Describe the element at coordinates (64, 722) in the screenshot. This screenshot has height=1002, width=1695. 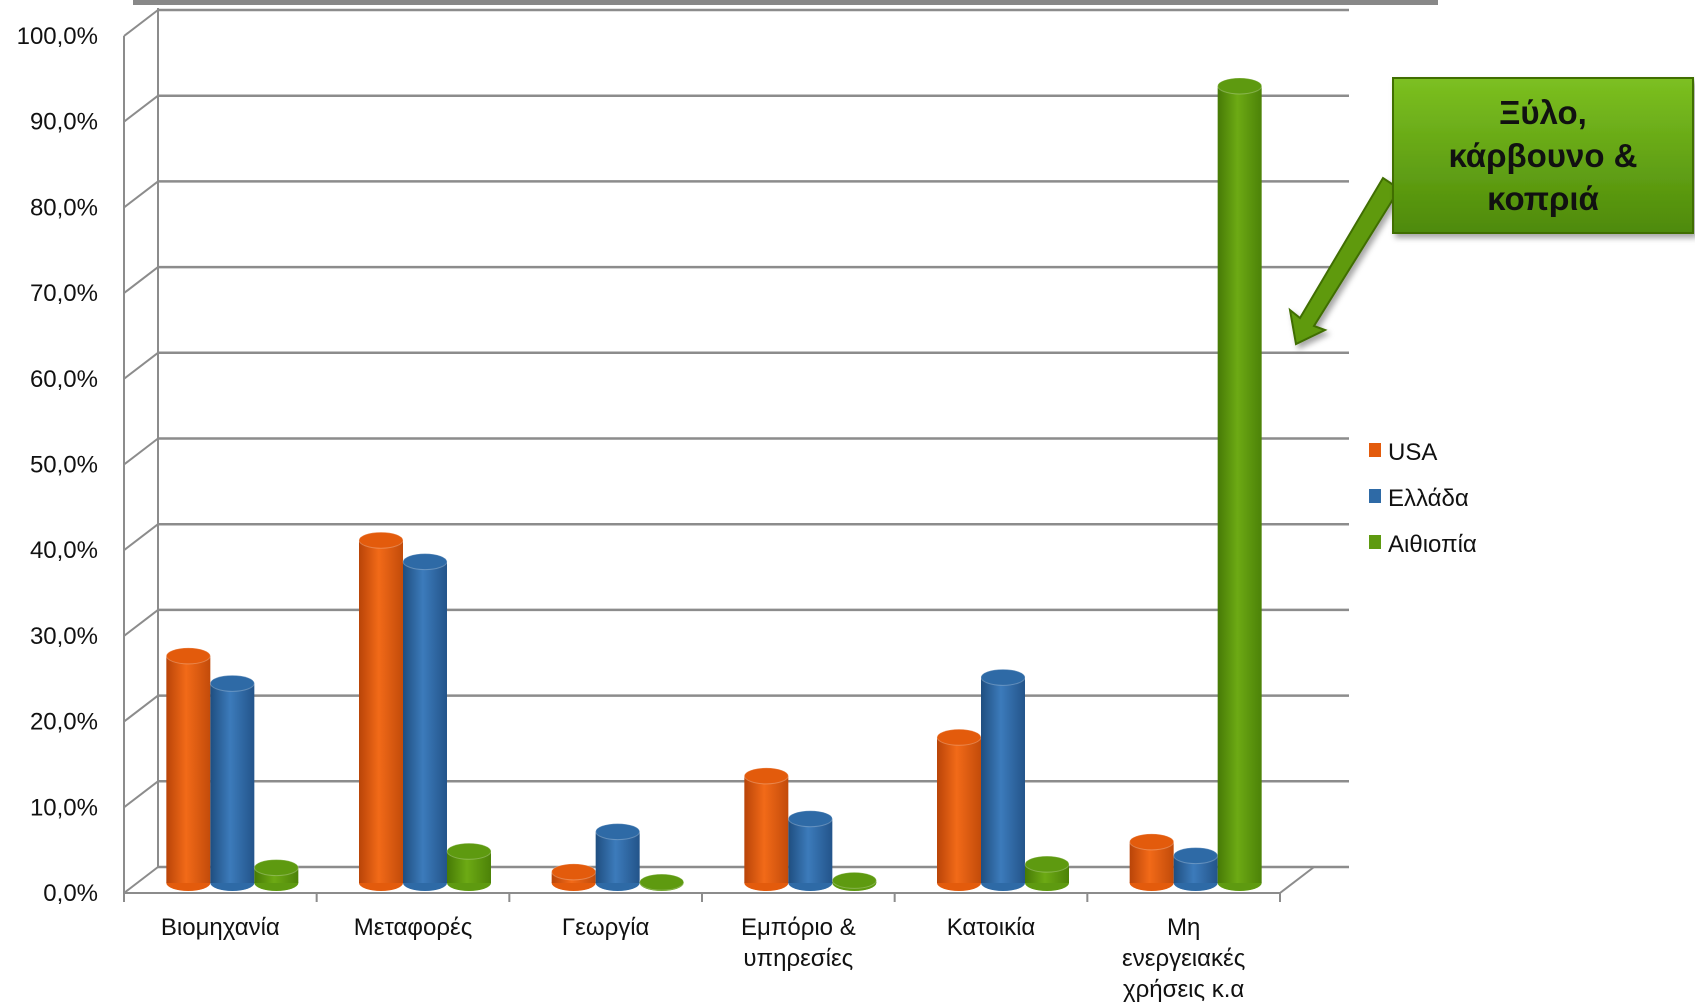
I see `y-tick-label: 20,0%` at that location.